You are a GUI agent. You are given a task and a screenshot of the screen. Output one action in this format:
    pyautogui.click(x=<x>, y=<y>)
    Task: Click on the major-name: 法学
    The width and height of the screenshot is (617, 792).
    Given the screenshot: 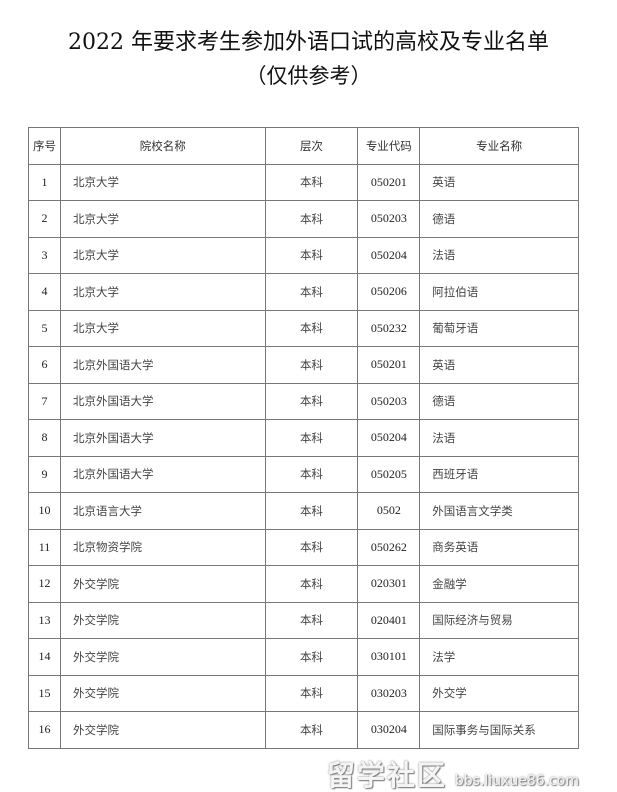 What is the action you would take?
    pyautogui.click(x=499, y=657)
    